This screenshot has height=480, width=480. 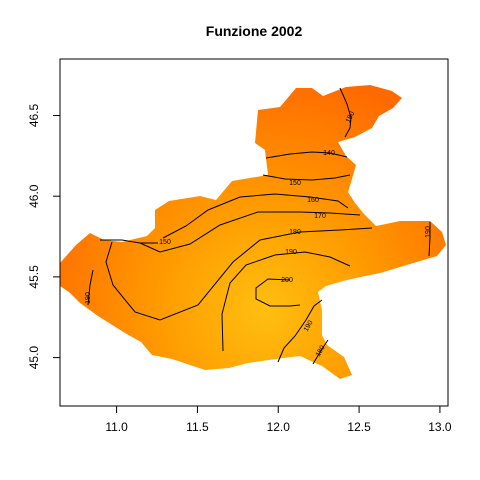 I want to click on contour-line-190-west, so click(x=90, y=287).